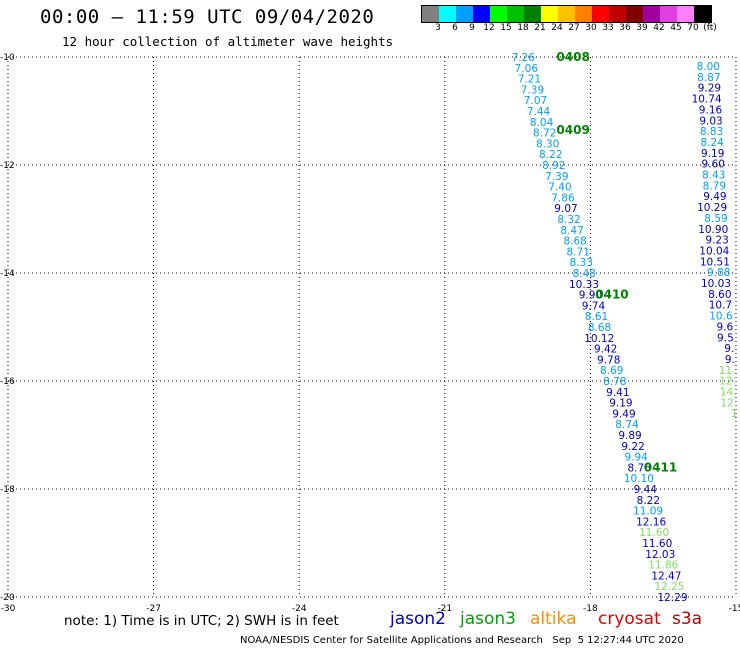  I want to click on legend-cryosat: cryosat, so click(629, 619).